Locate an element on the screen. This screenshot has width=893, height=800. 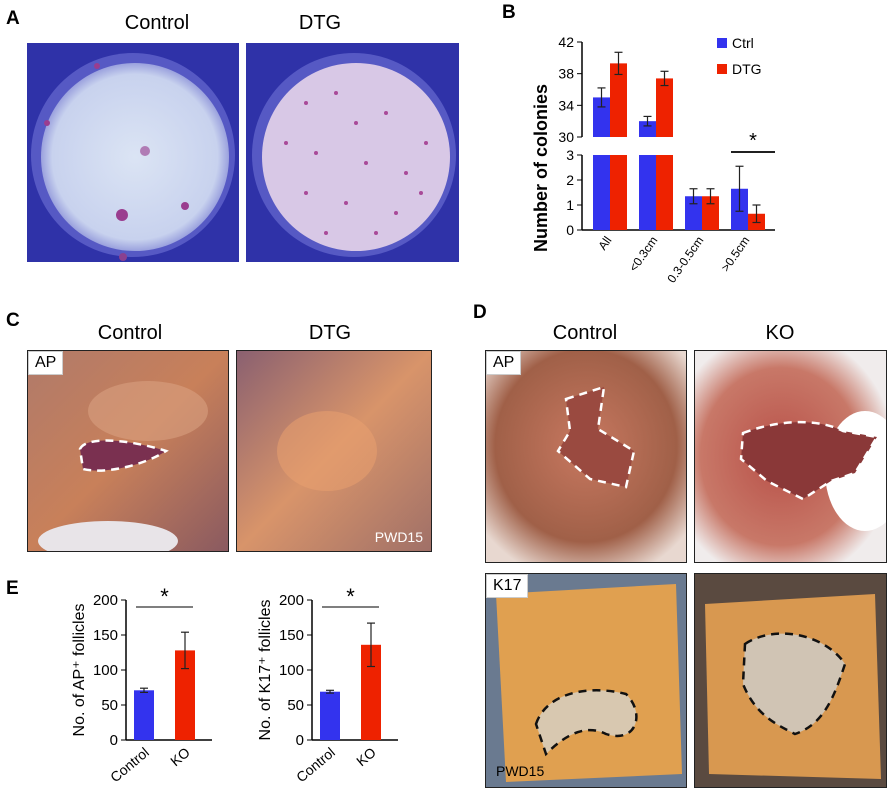
chart-b-bar-dtg is located at coordinates (710, 213).